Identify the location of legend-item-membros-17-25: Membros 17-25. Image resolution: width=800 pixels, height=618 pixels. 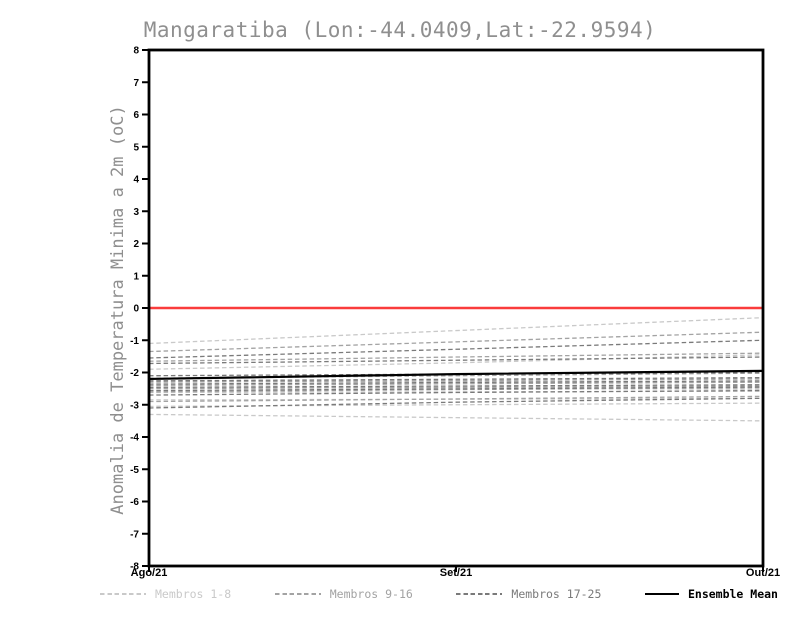
(528, 594).